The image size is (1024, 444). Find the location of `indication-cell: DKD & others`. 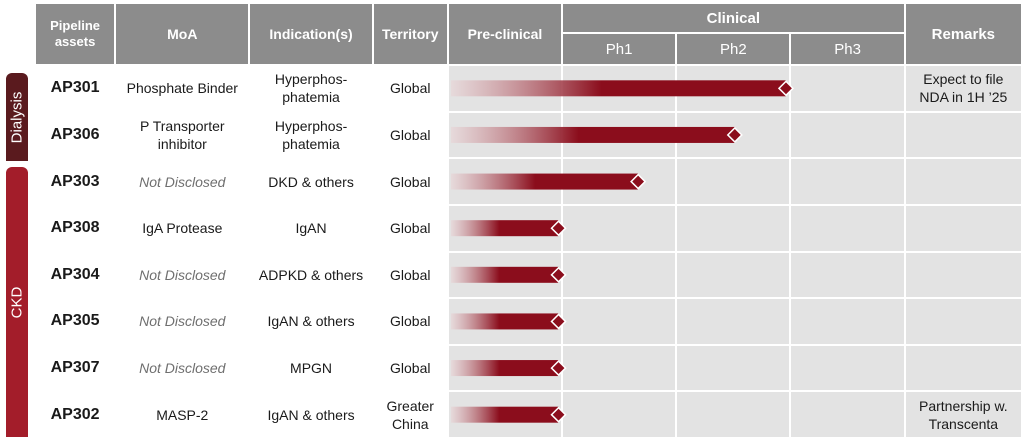

indication-cell: DKD & others is located at coordinates (311, 181).